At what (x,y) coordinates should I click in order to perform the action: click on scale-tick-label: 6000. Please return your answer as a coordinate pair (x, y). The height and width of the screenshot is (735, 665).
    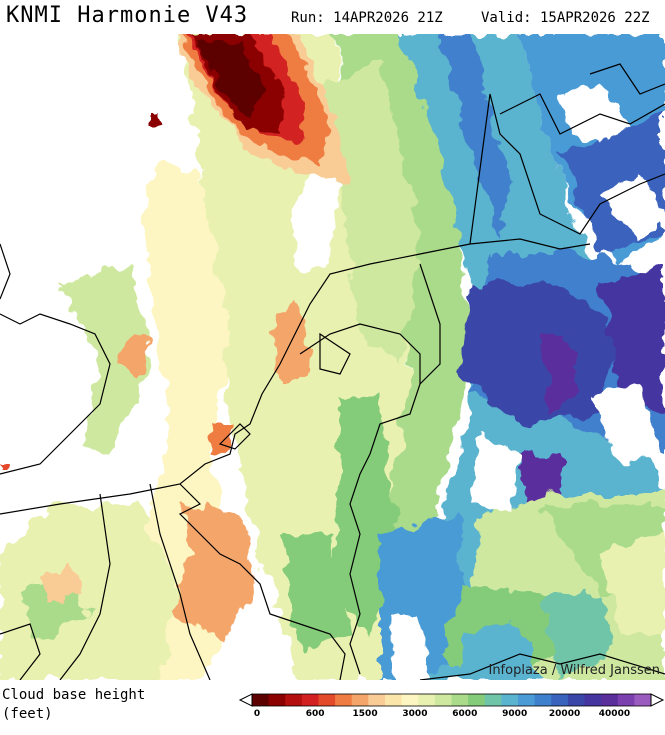
    Looking at the image, I should click on (464, 714).